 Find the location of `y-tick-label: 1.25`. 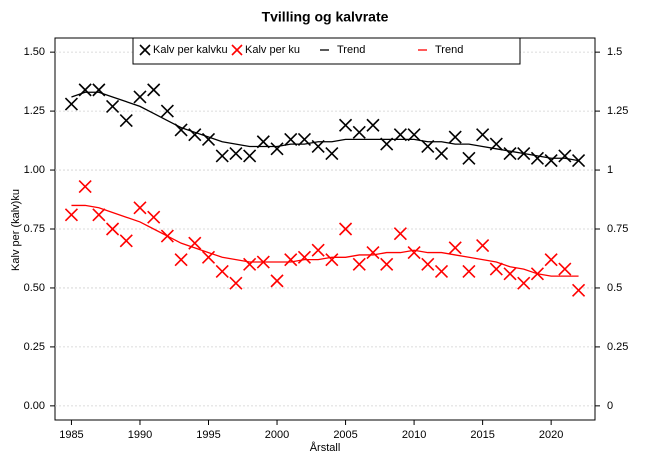

y-tick-label: 1.25 is located at coordinates (34, 111).